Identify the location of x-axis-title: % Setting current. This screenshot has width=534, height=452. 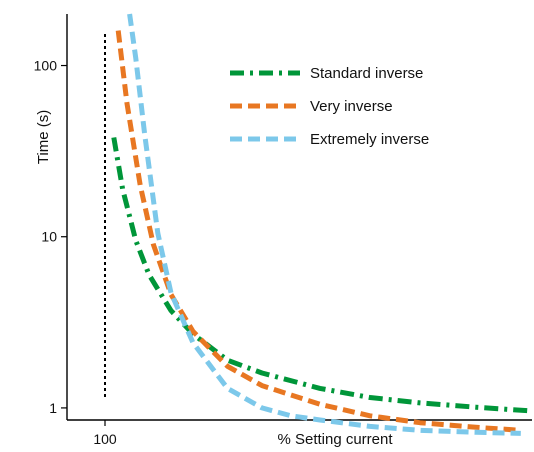
(335, 439).